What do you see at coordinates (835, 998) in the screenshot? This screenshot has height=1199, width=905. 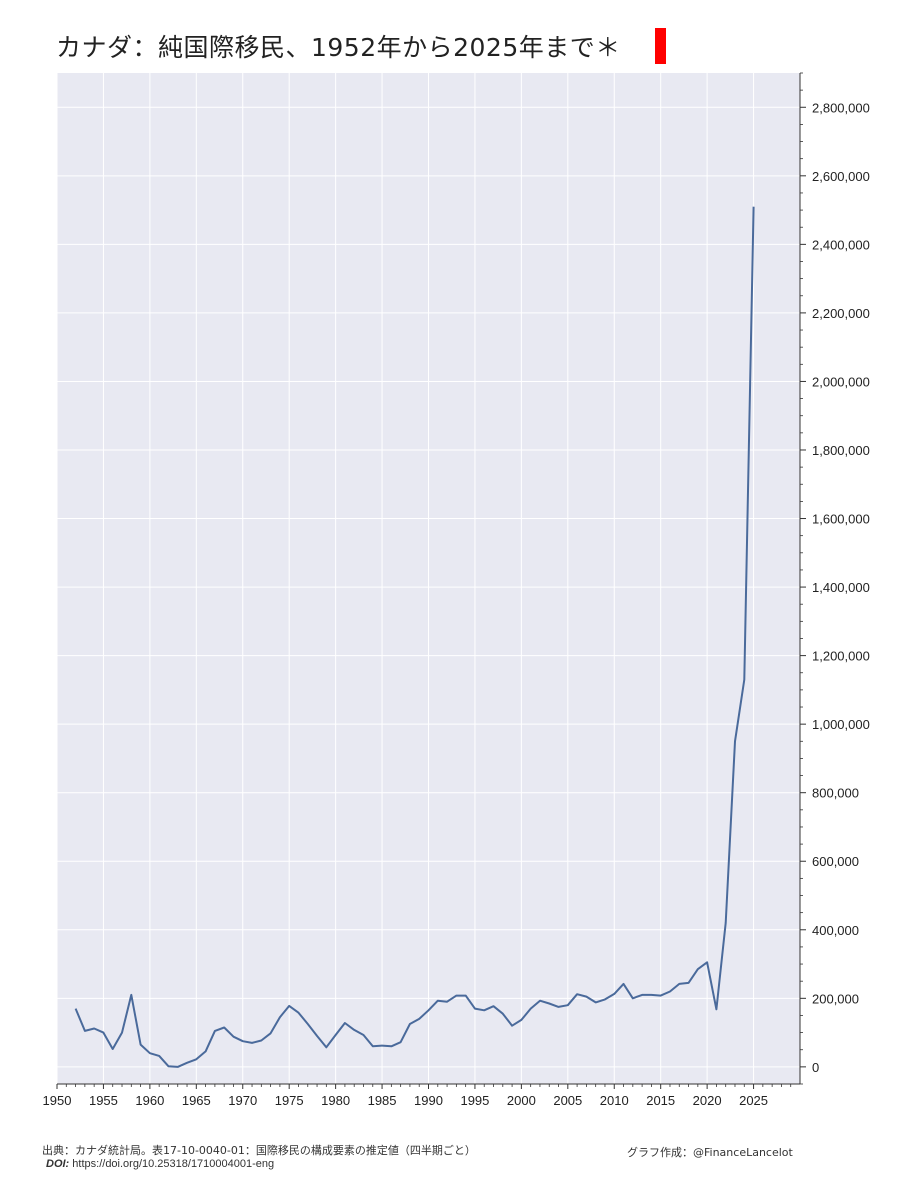 I see `y-tick-label: 200,000` at bounding box center [835, 998].